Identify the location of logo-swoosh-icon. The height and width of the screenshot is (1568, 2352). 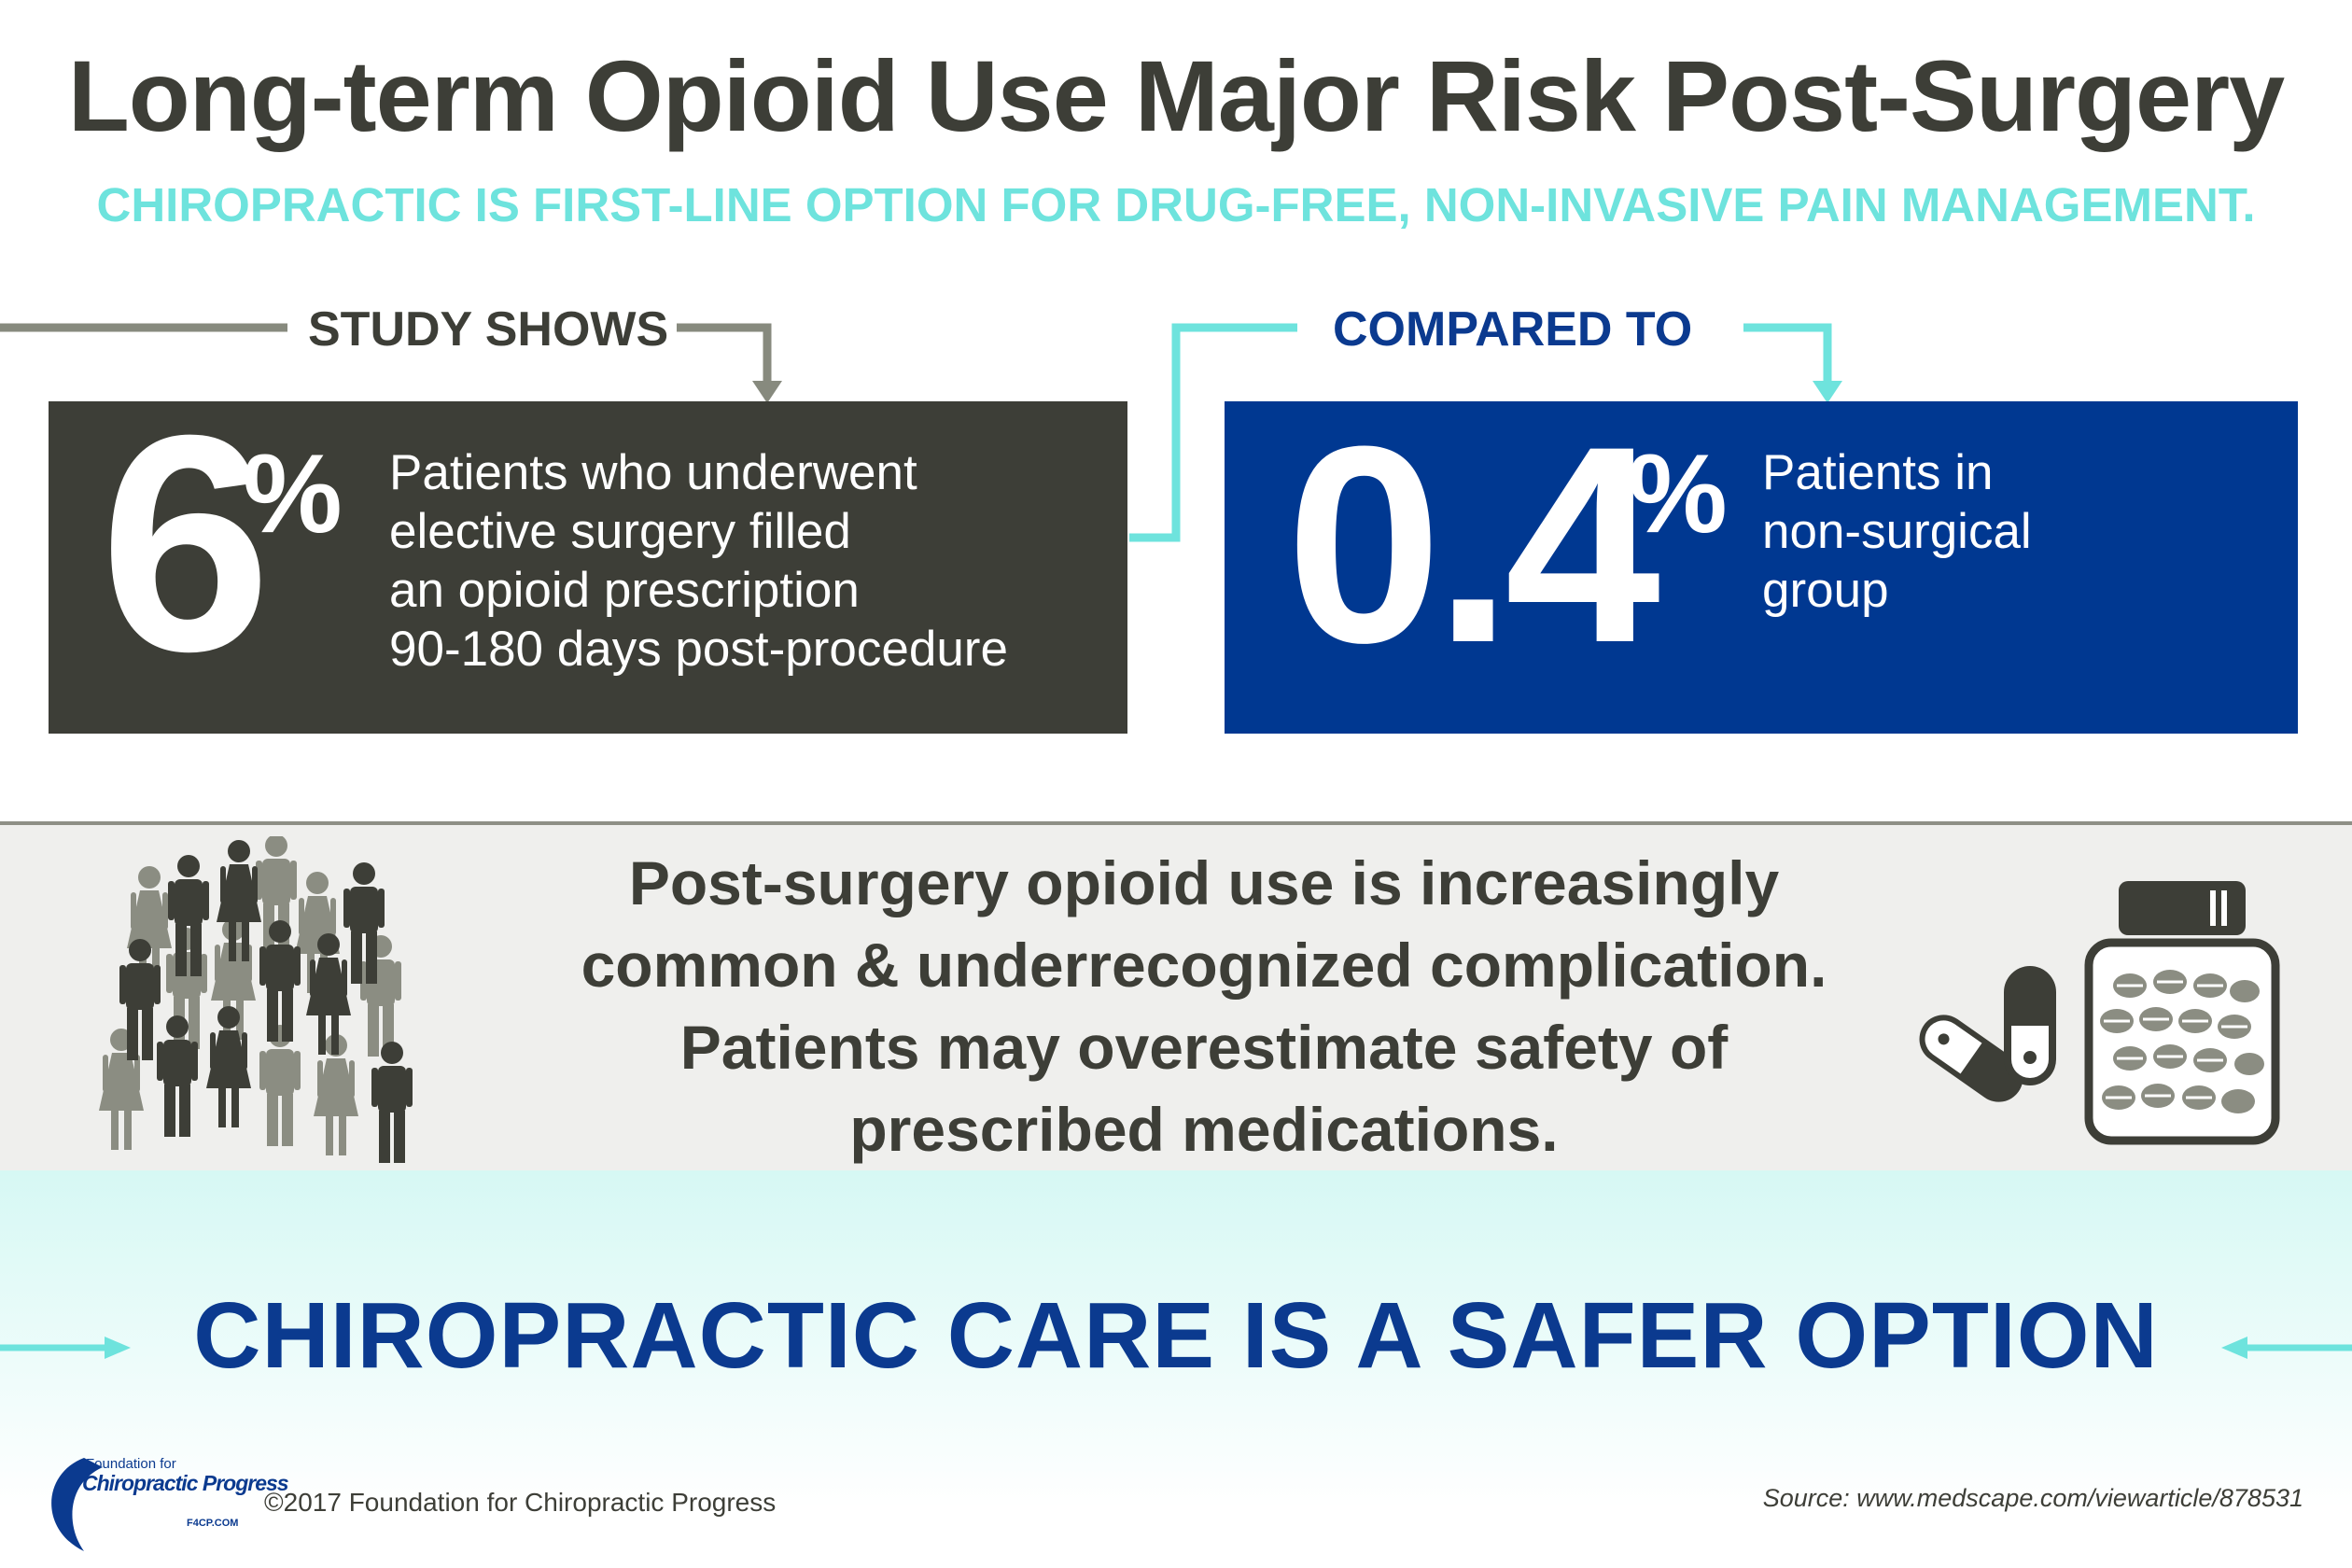
(77, 1504).